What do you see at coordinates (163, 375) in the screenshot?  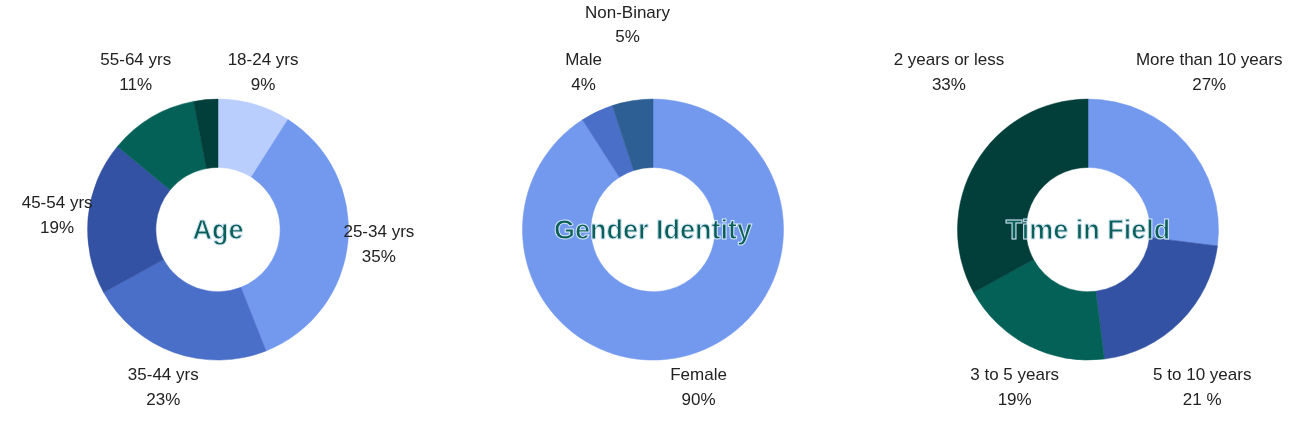 I see `slice-label: 35-44 yrs` at bounding box center [163, 375].